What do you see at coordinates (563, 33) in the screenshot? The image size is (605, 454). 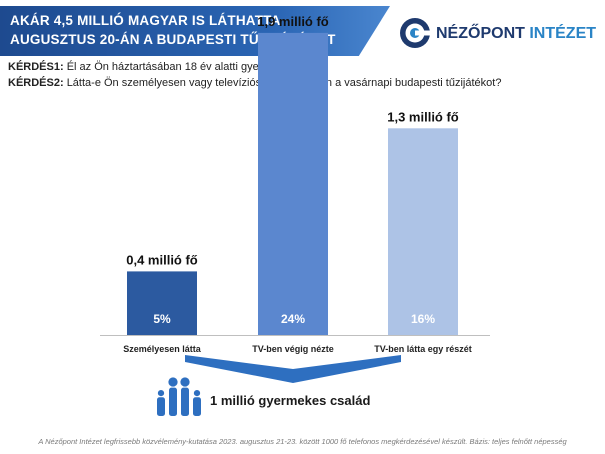 I see `logo-part-2: INTÉZET` at bounding box center [563, 33].